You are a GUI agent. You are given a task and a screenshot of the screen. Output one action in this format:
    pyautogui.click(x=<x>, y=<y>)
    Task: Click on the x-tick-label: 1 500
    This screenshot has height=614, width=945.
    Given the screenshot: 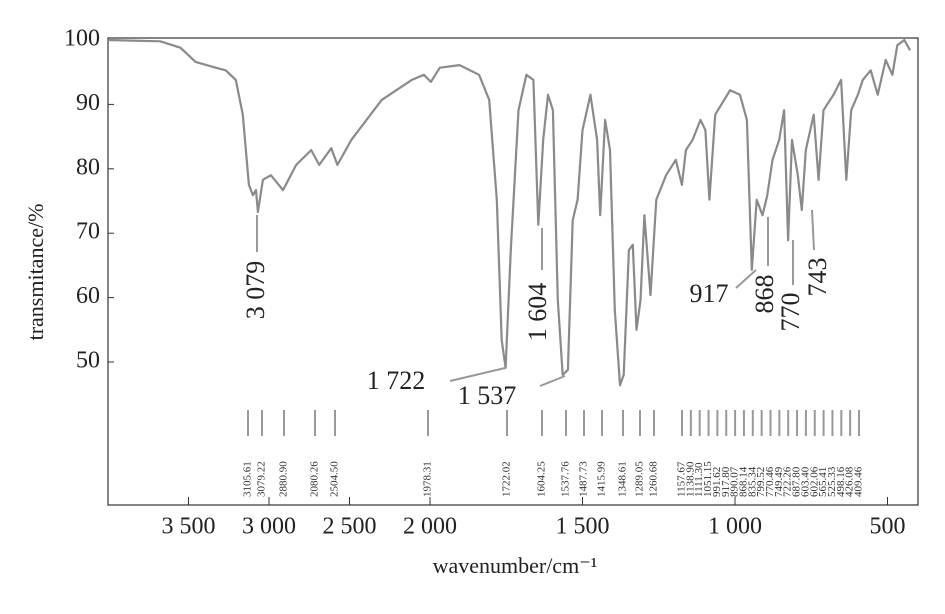 What is the action you would take?
    pyautogui.click(x=583, y=527)
    